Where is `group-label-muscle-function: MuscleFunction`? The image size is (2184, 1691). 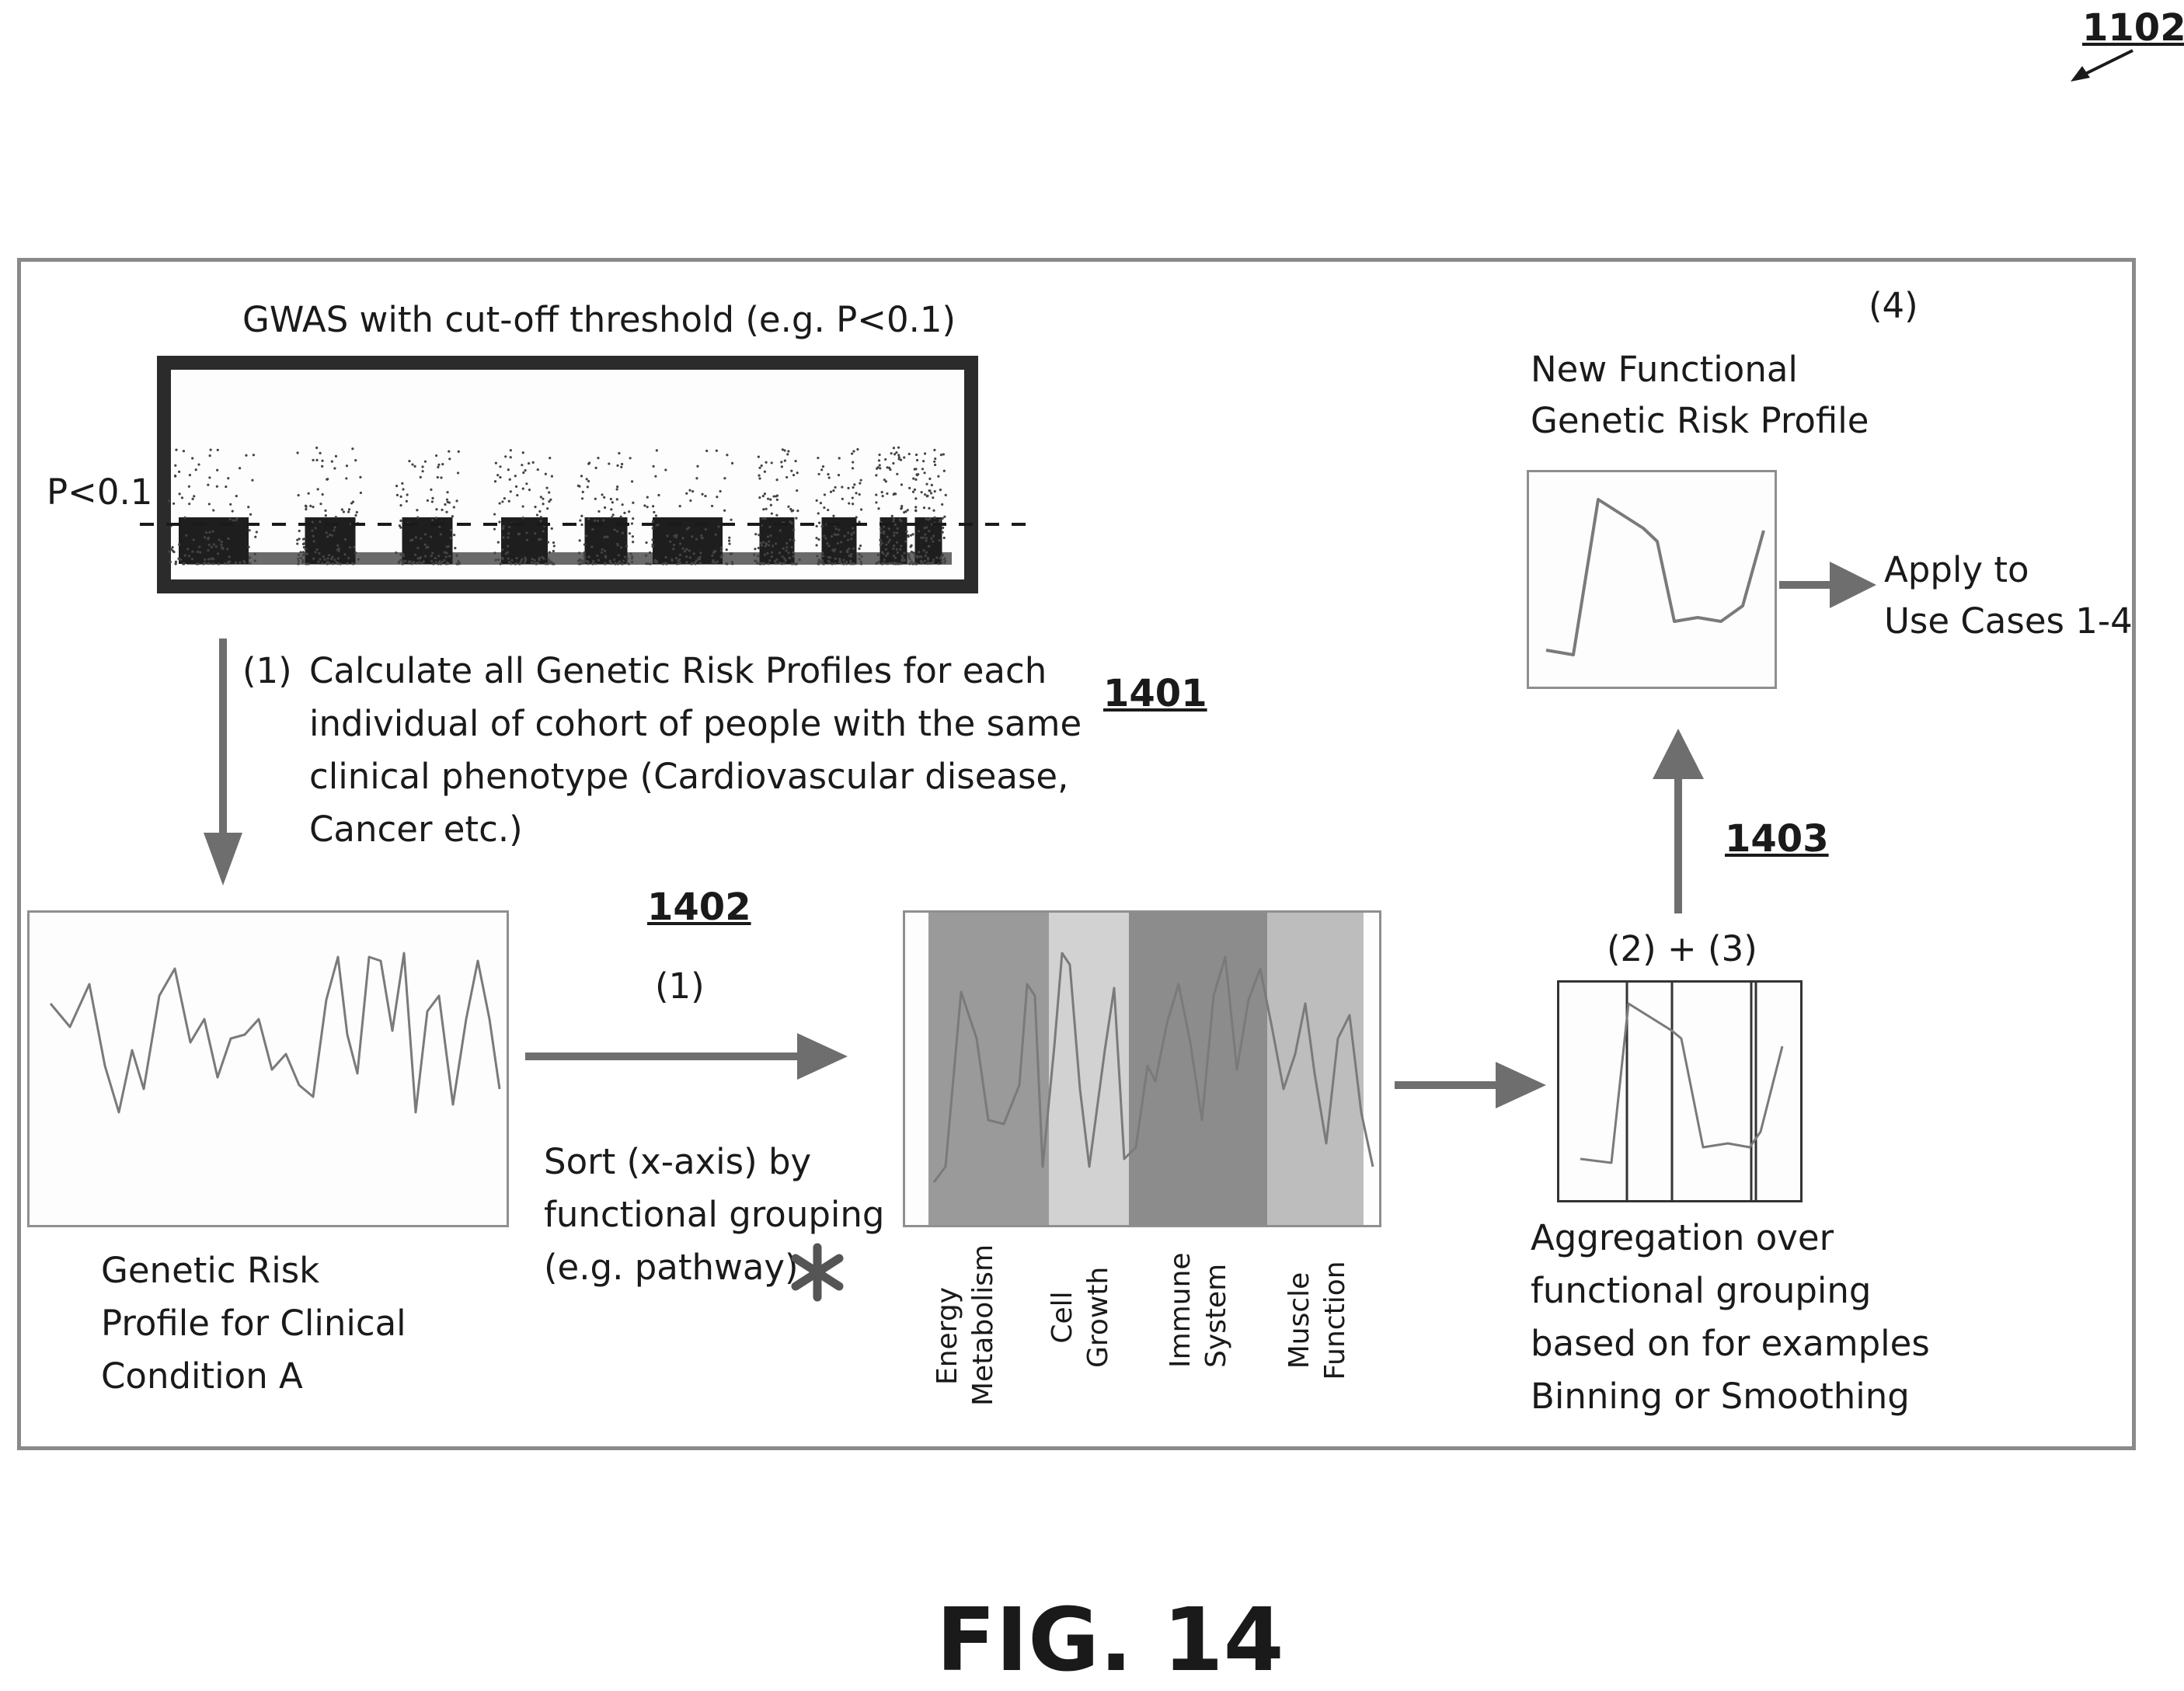 group-label-muscle-function: MuscleFunction is located at coordinates (1320, 1320).